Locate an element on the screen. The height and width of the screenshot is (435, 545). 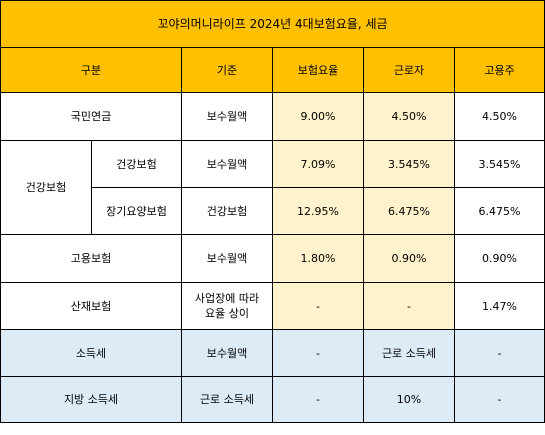
basis-cell: 건강보험 is located at coordinates (227, 211).